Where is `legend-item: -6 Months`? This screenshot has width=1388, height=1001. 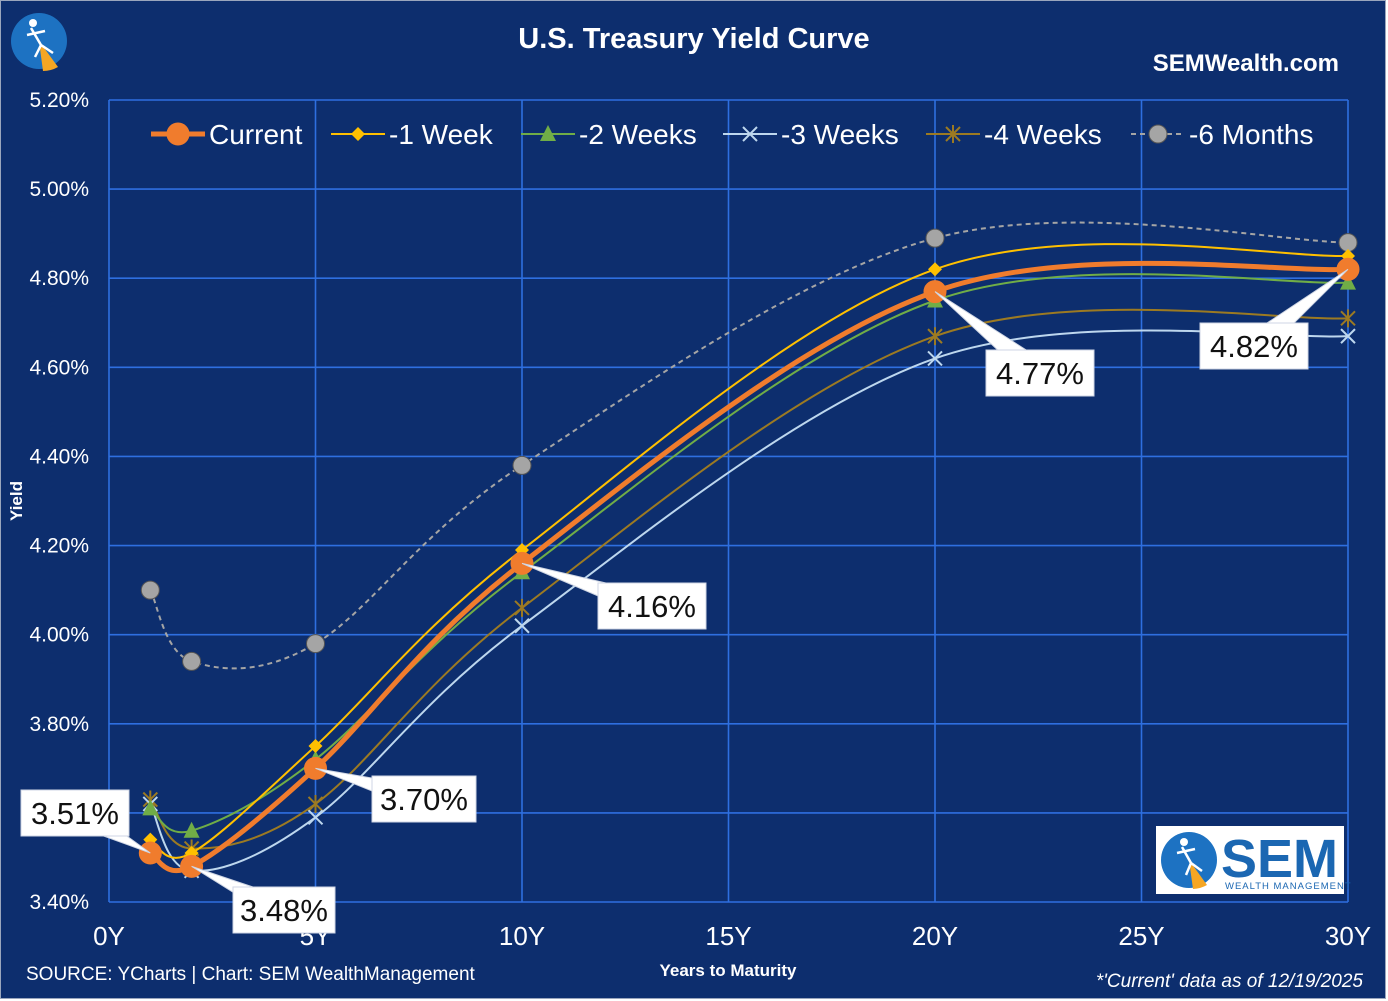
legend-item: -6 Months is located at coordinates (1222, 134).